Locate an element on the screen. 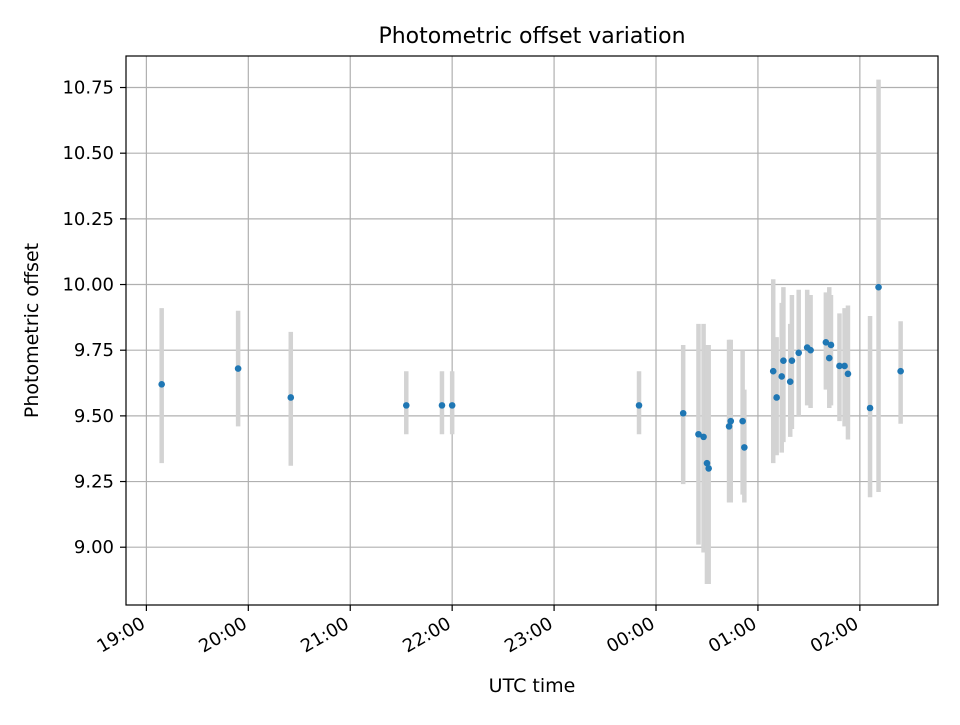 The width and height of the screenshot is (960, 725). x-tick-label: 19:00 is located at coordinates (120, 635).